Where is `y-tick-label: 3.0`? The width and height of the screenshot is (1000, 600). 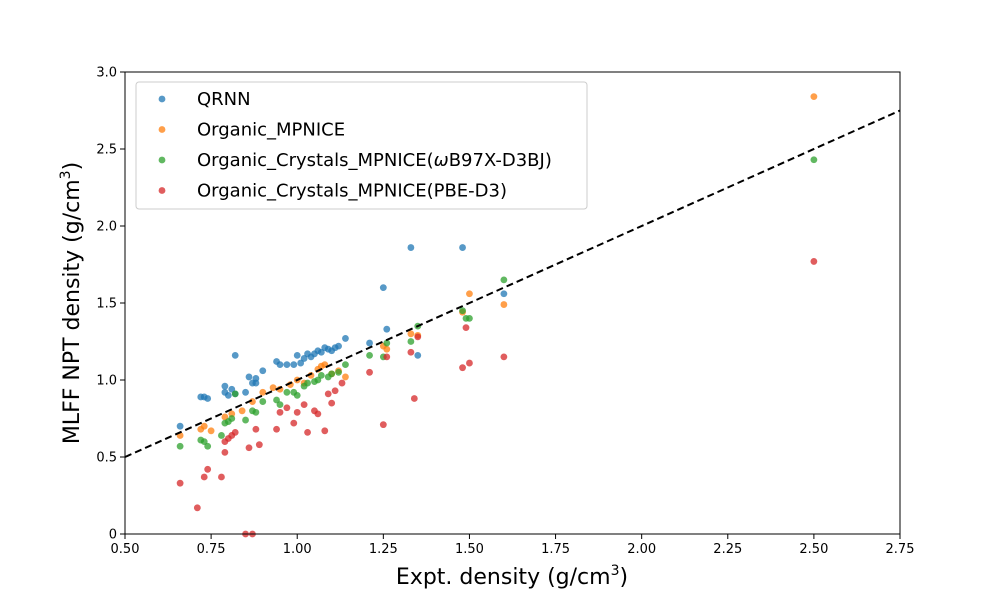 y-tick-label: 3.0 is located at coordinates (106, 73).